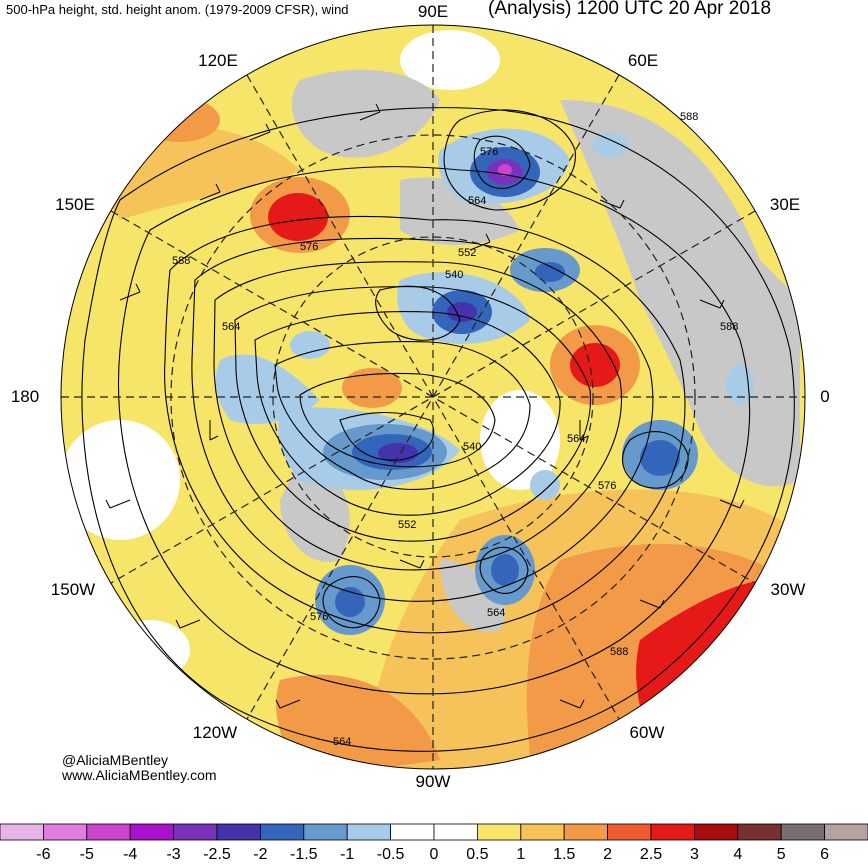  What do you see at coordinates (630, 9) in the screenshot?
I see `map-title: (Analysis) 1200 UTC 20 Apr 2018` at bounding box center [630, 9].